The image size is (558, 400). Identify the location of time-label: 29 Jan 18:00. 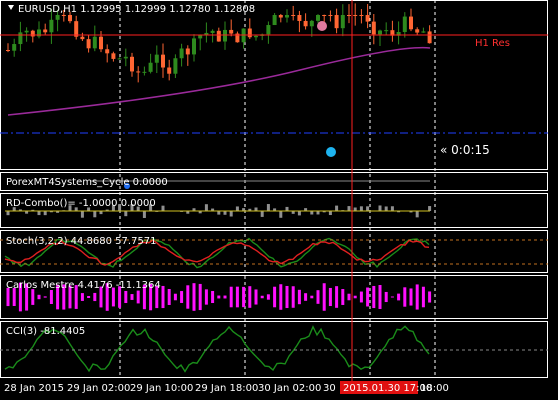
(226, 388).